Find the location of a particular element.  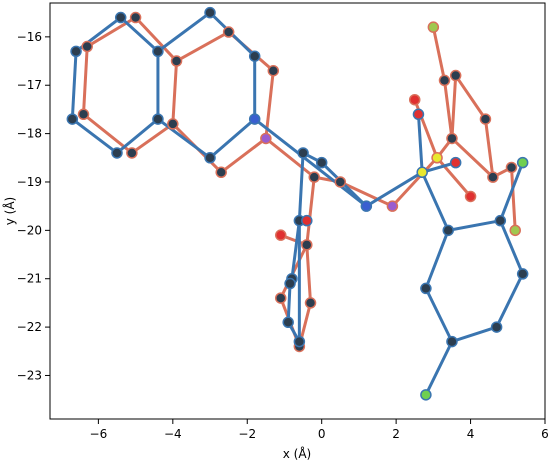

x-tick-label: −6 is located at coordinates (99, 434).